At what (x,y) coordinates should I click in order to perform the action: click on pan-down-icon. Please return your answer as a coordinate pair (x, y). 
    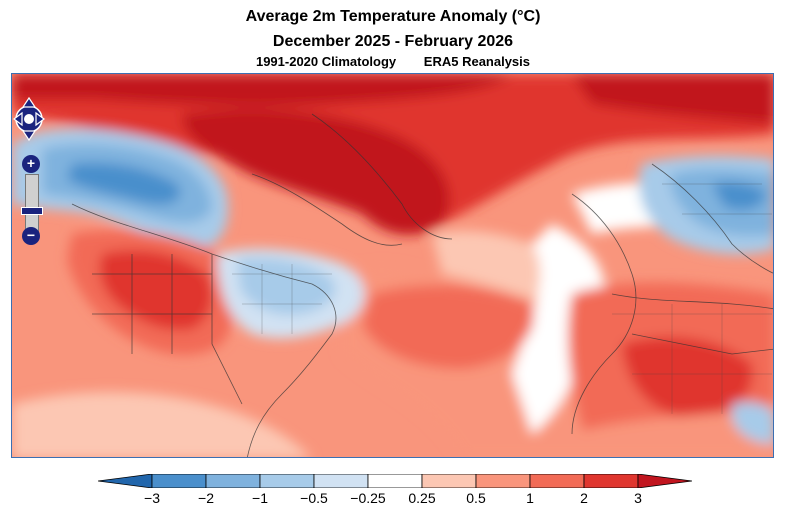
    Looking at the image, I should click on (29, 136).